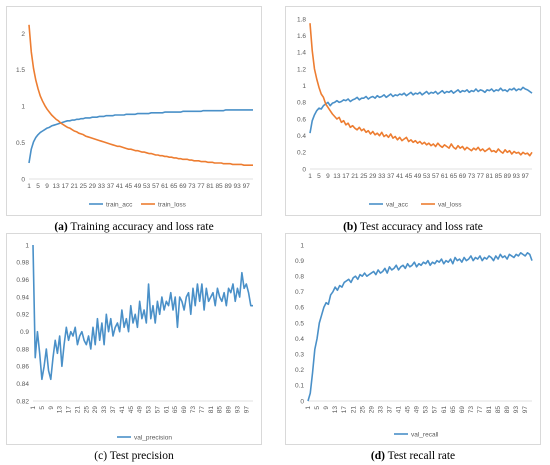 The image size is (550, 465). What do you see at coordinates (421, 90) in the screenshot?
I see `series-line-val_loss` at bounding box center [421, 90].